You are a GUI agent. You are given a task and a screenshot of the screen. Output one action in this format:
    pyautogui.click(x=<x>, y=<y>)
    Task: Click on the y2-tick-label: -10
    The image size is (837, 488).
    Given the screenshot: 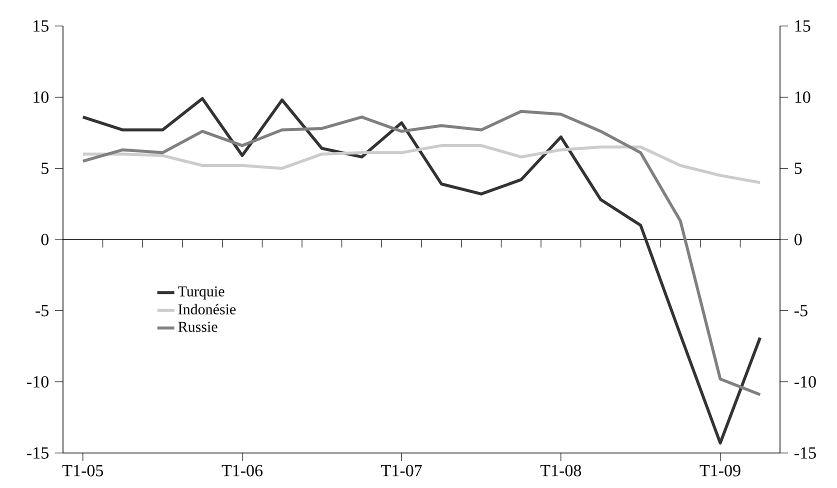 What is the action you would take?
    pyautogui.click(x=805, y=382)
    